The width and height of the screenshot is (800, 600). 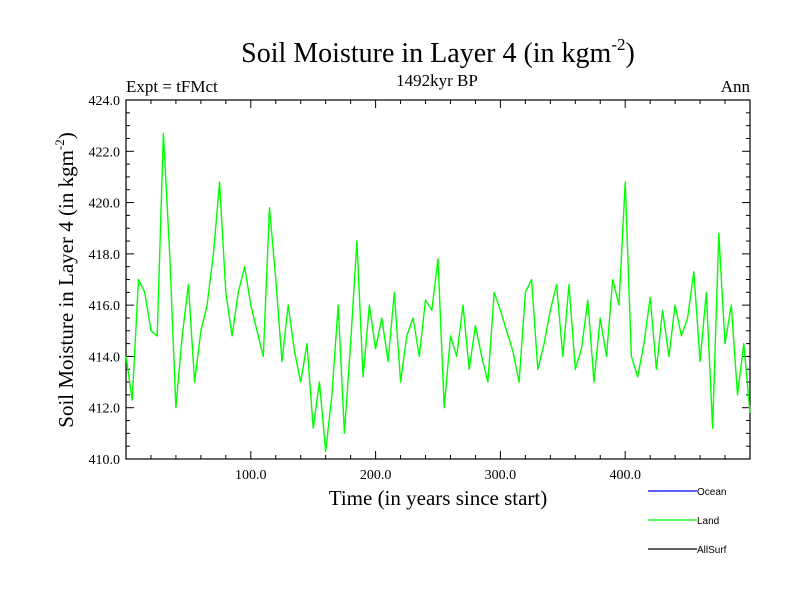 What do you see at coordinates (426, 53) in the screenshot?
I see `chart-title-main: Soil Moisture in Layer 4 (in kgm` at bounding box center [426, 53].